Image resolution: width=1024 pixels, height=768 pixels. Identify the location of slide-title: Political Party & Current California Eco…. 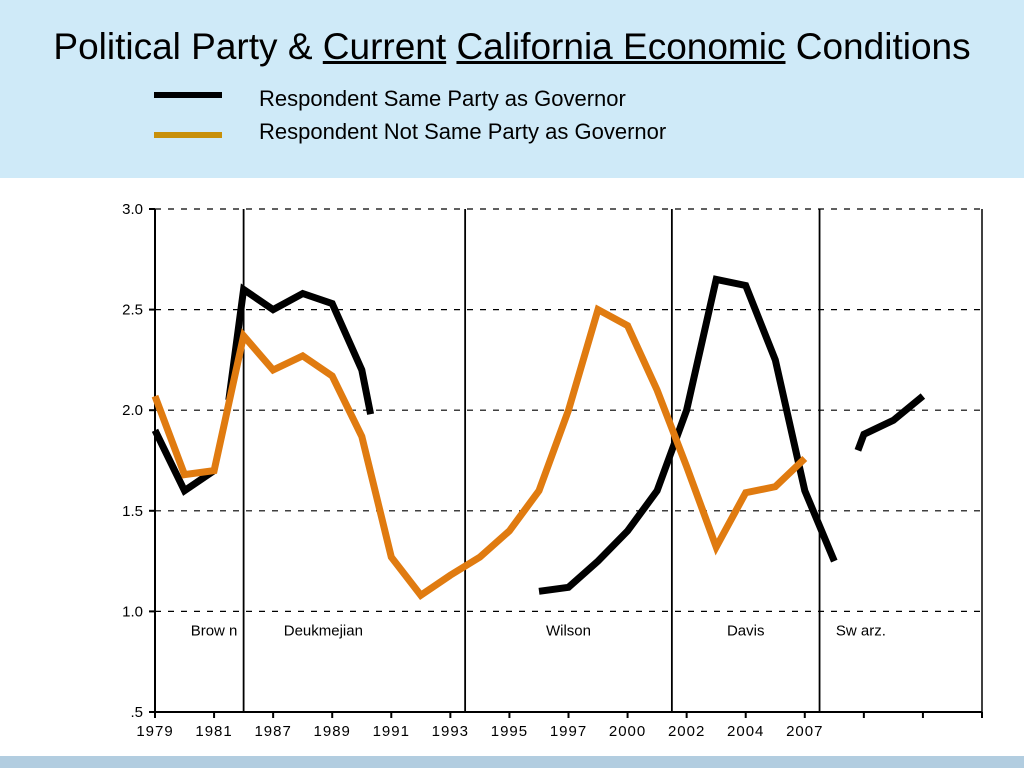
(512, 47).